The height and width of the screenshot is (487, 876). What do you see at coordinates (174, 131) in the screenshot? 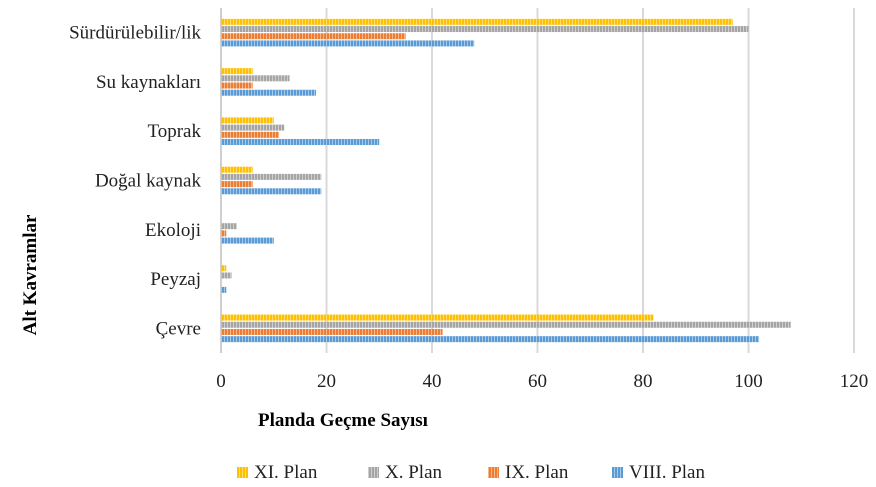
I see `category-label: Toprak` at bounding box center [174, 131].